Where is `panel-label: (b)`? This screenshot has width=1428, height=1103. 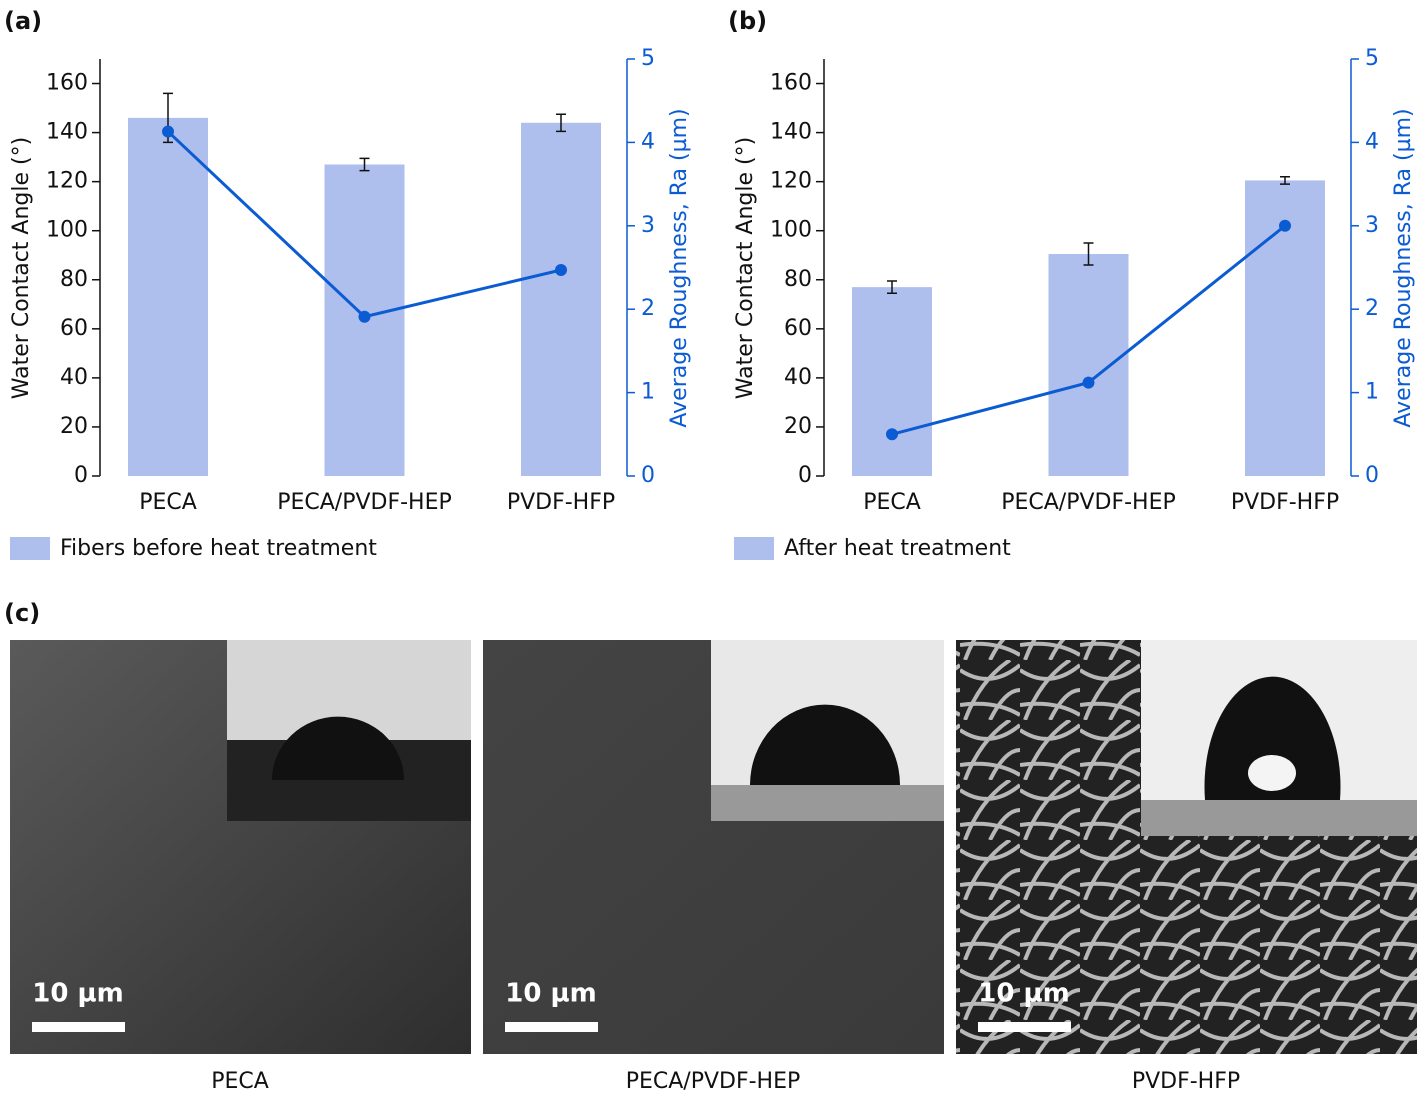
panel-label: (b) is located at coordinates (747, 21).